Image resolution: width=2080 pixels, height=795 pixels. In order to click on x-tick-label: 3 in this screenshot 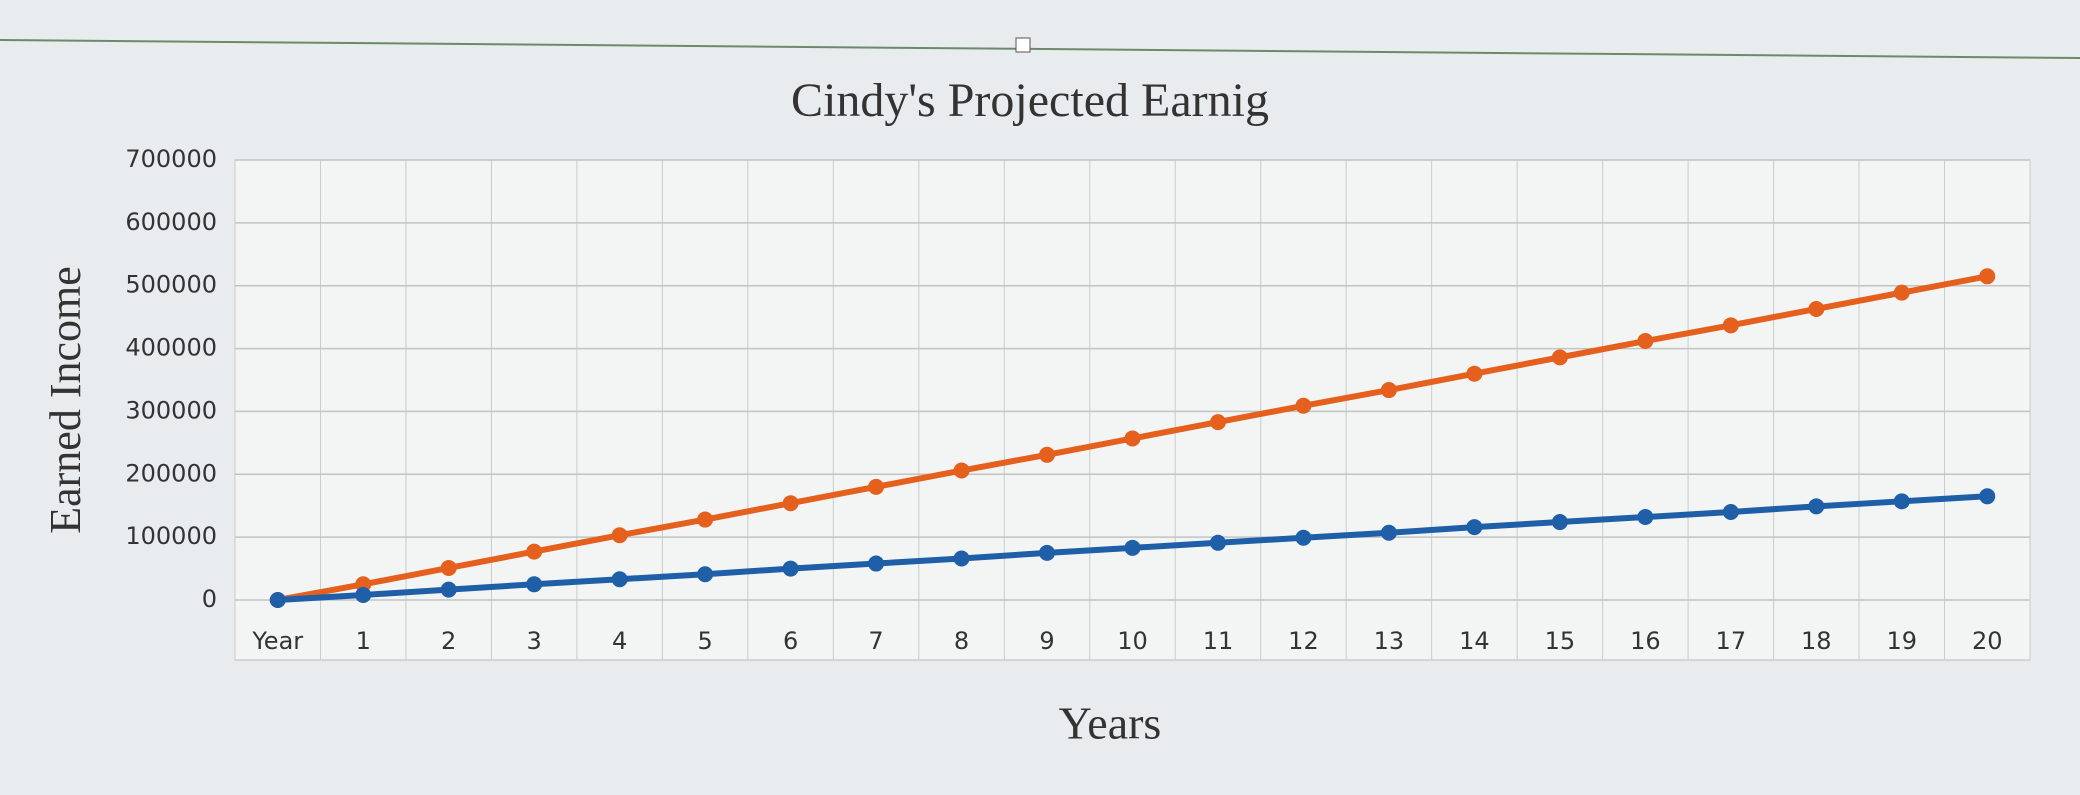, I will do `click(534, 641)`.